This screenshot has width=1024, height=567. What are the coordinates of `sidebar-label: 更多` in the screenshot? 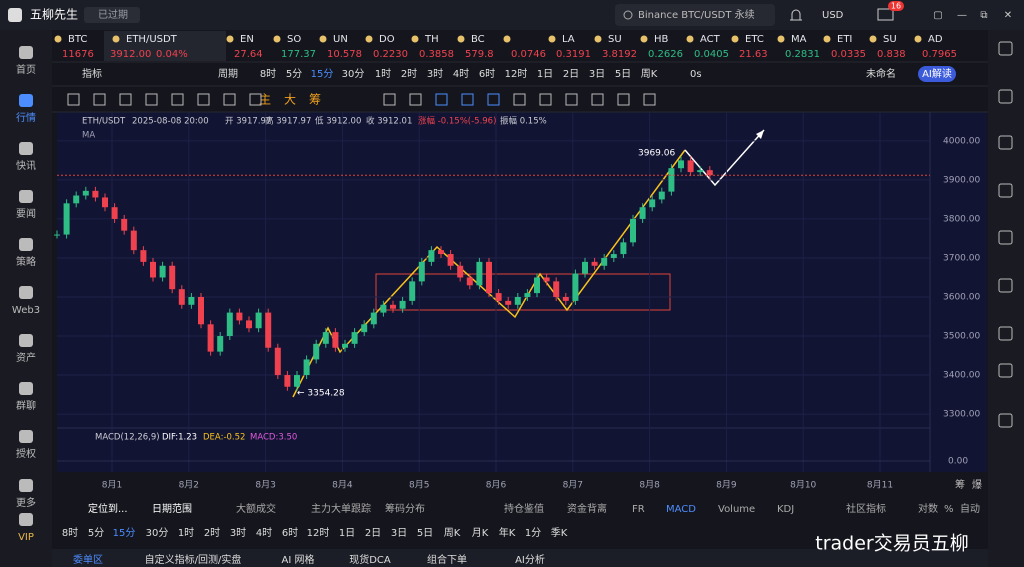 It's located at (26, 502).